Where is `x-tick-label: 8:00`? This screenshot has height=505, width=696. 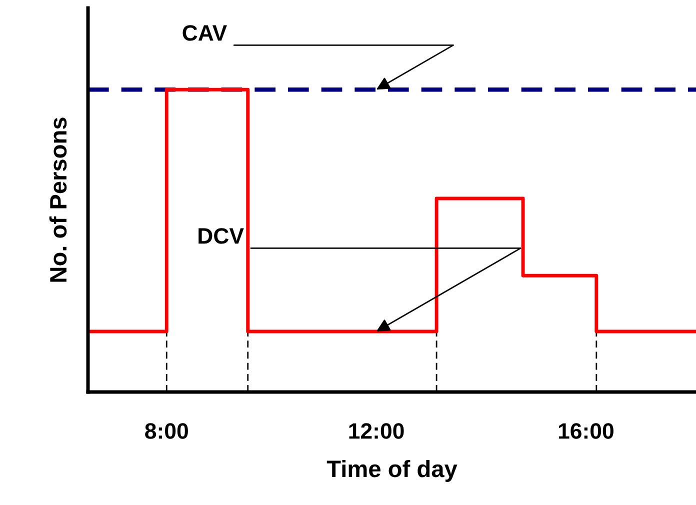
x-tick-label: 8:00 is located at coordinates (166, 431).